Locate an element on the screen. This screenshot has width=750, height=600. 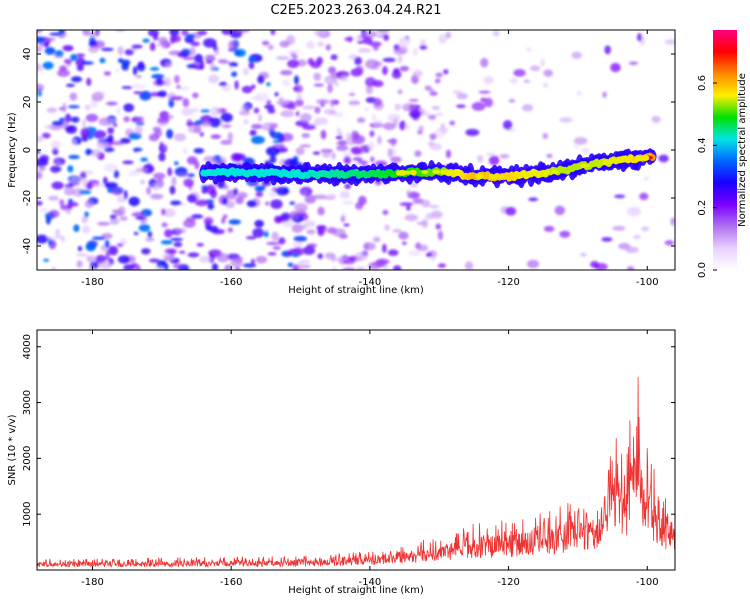
colorbar-ticks: 0.0 0.2 0.4 0.6 is located at coordinates (707, 176).